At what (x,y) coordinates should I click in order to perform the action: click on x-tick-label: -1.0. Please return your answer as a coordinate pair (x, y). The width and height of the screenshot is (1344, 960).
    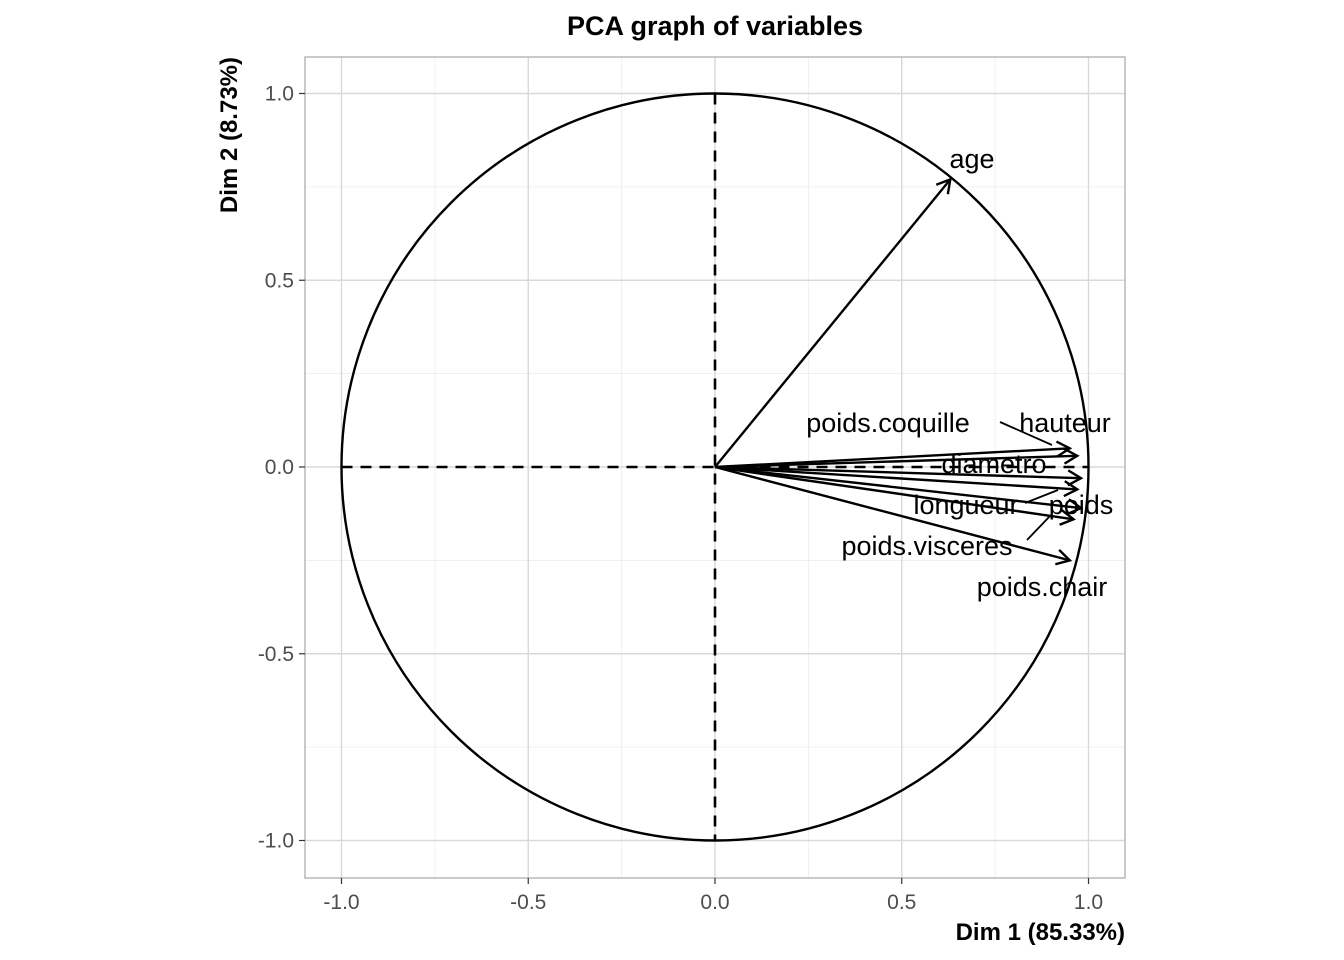
    Looking at the image, I should click on (341, 902).